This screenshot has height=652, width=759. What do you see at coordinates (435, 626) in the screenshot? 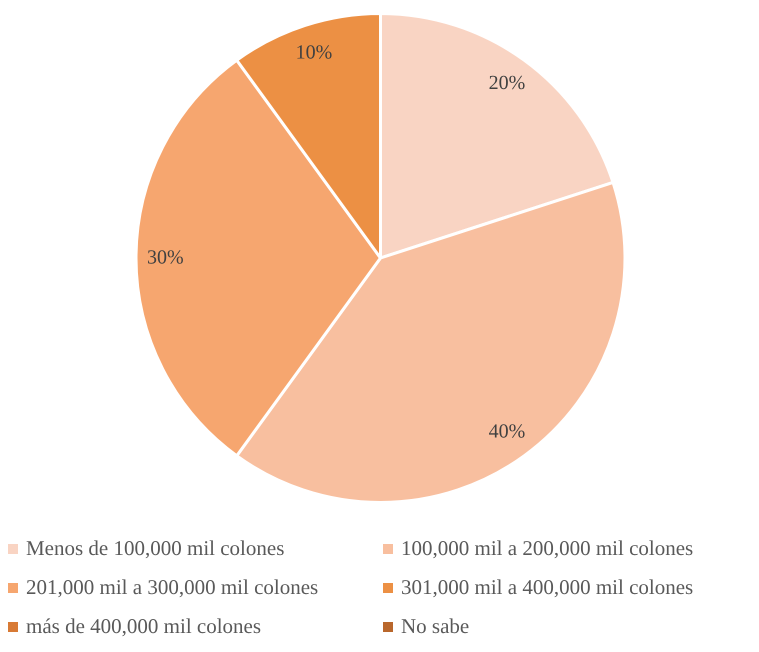
I see `legend-label: No sabe` at bounding box center [435, 626].